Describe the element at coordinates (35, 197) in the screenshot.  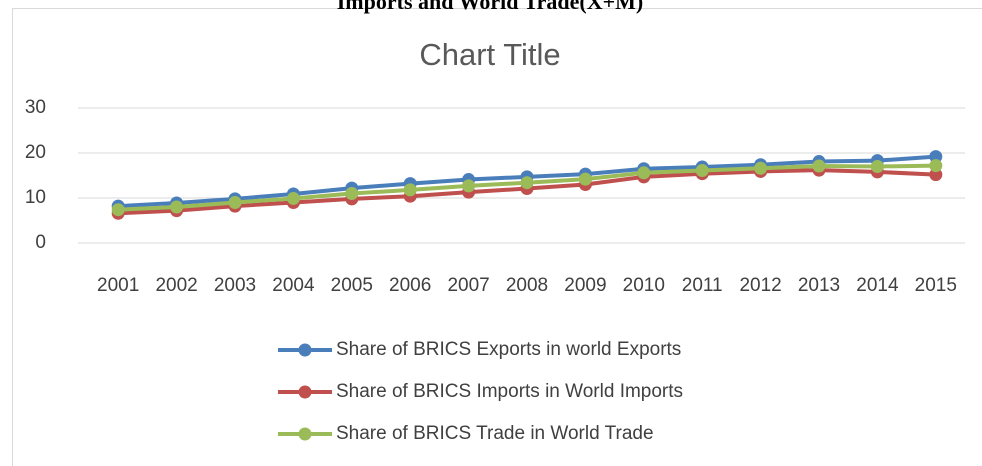
I see `y-tick-label: 10` at that location.